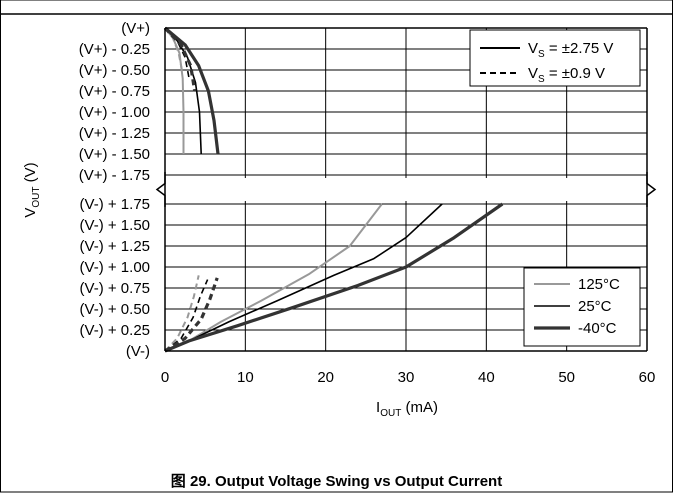 The height and width of the screenshot is (493, 673). What do you see at coordinates (115, 288) in the screenshot?
I see `y-tick-label-lower: (V-) + 0.75` at bounding box center [115, 288].